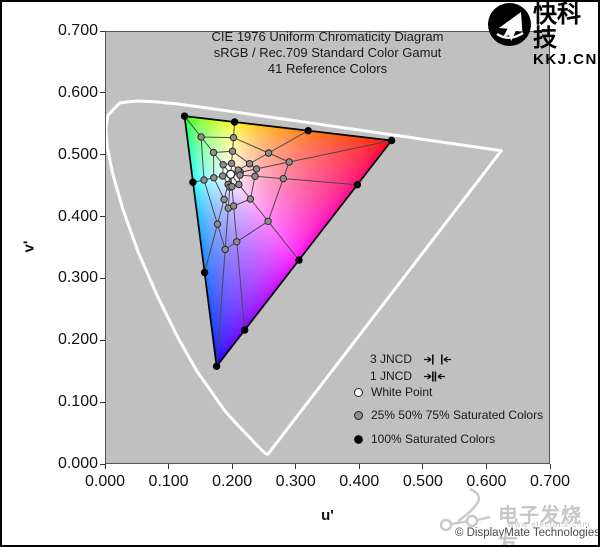  I want to click on y-tick-label: 0.100, so click(77, 402).